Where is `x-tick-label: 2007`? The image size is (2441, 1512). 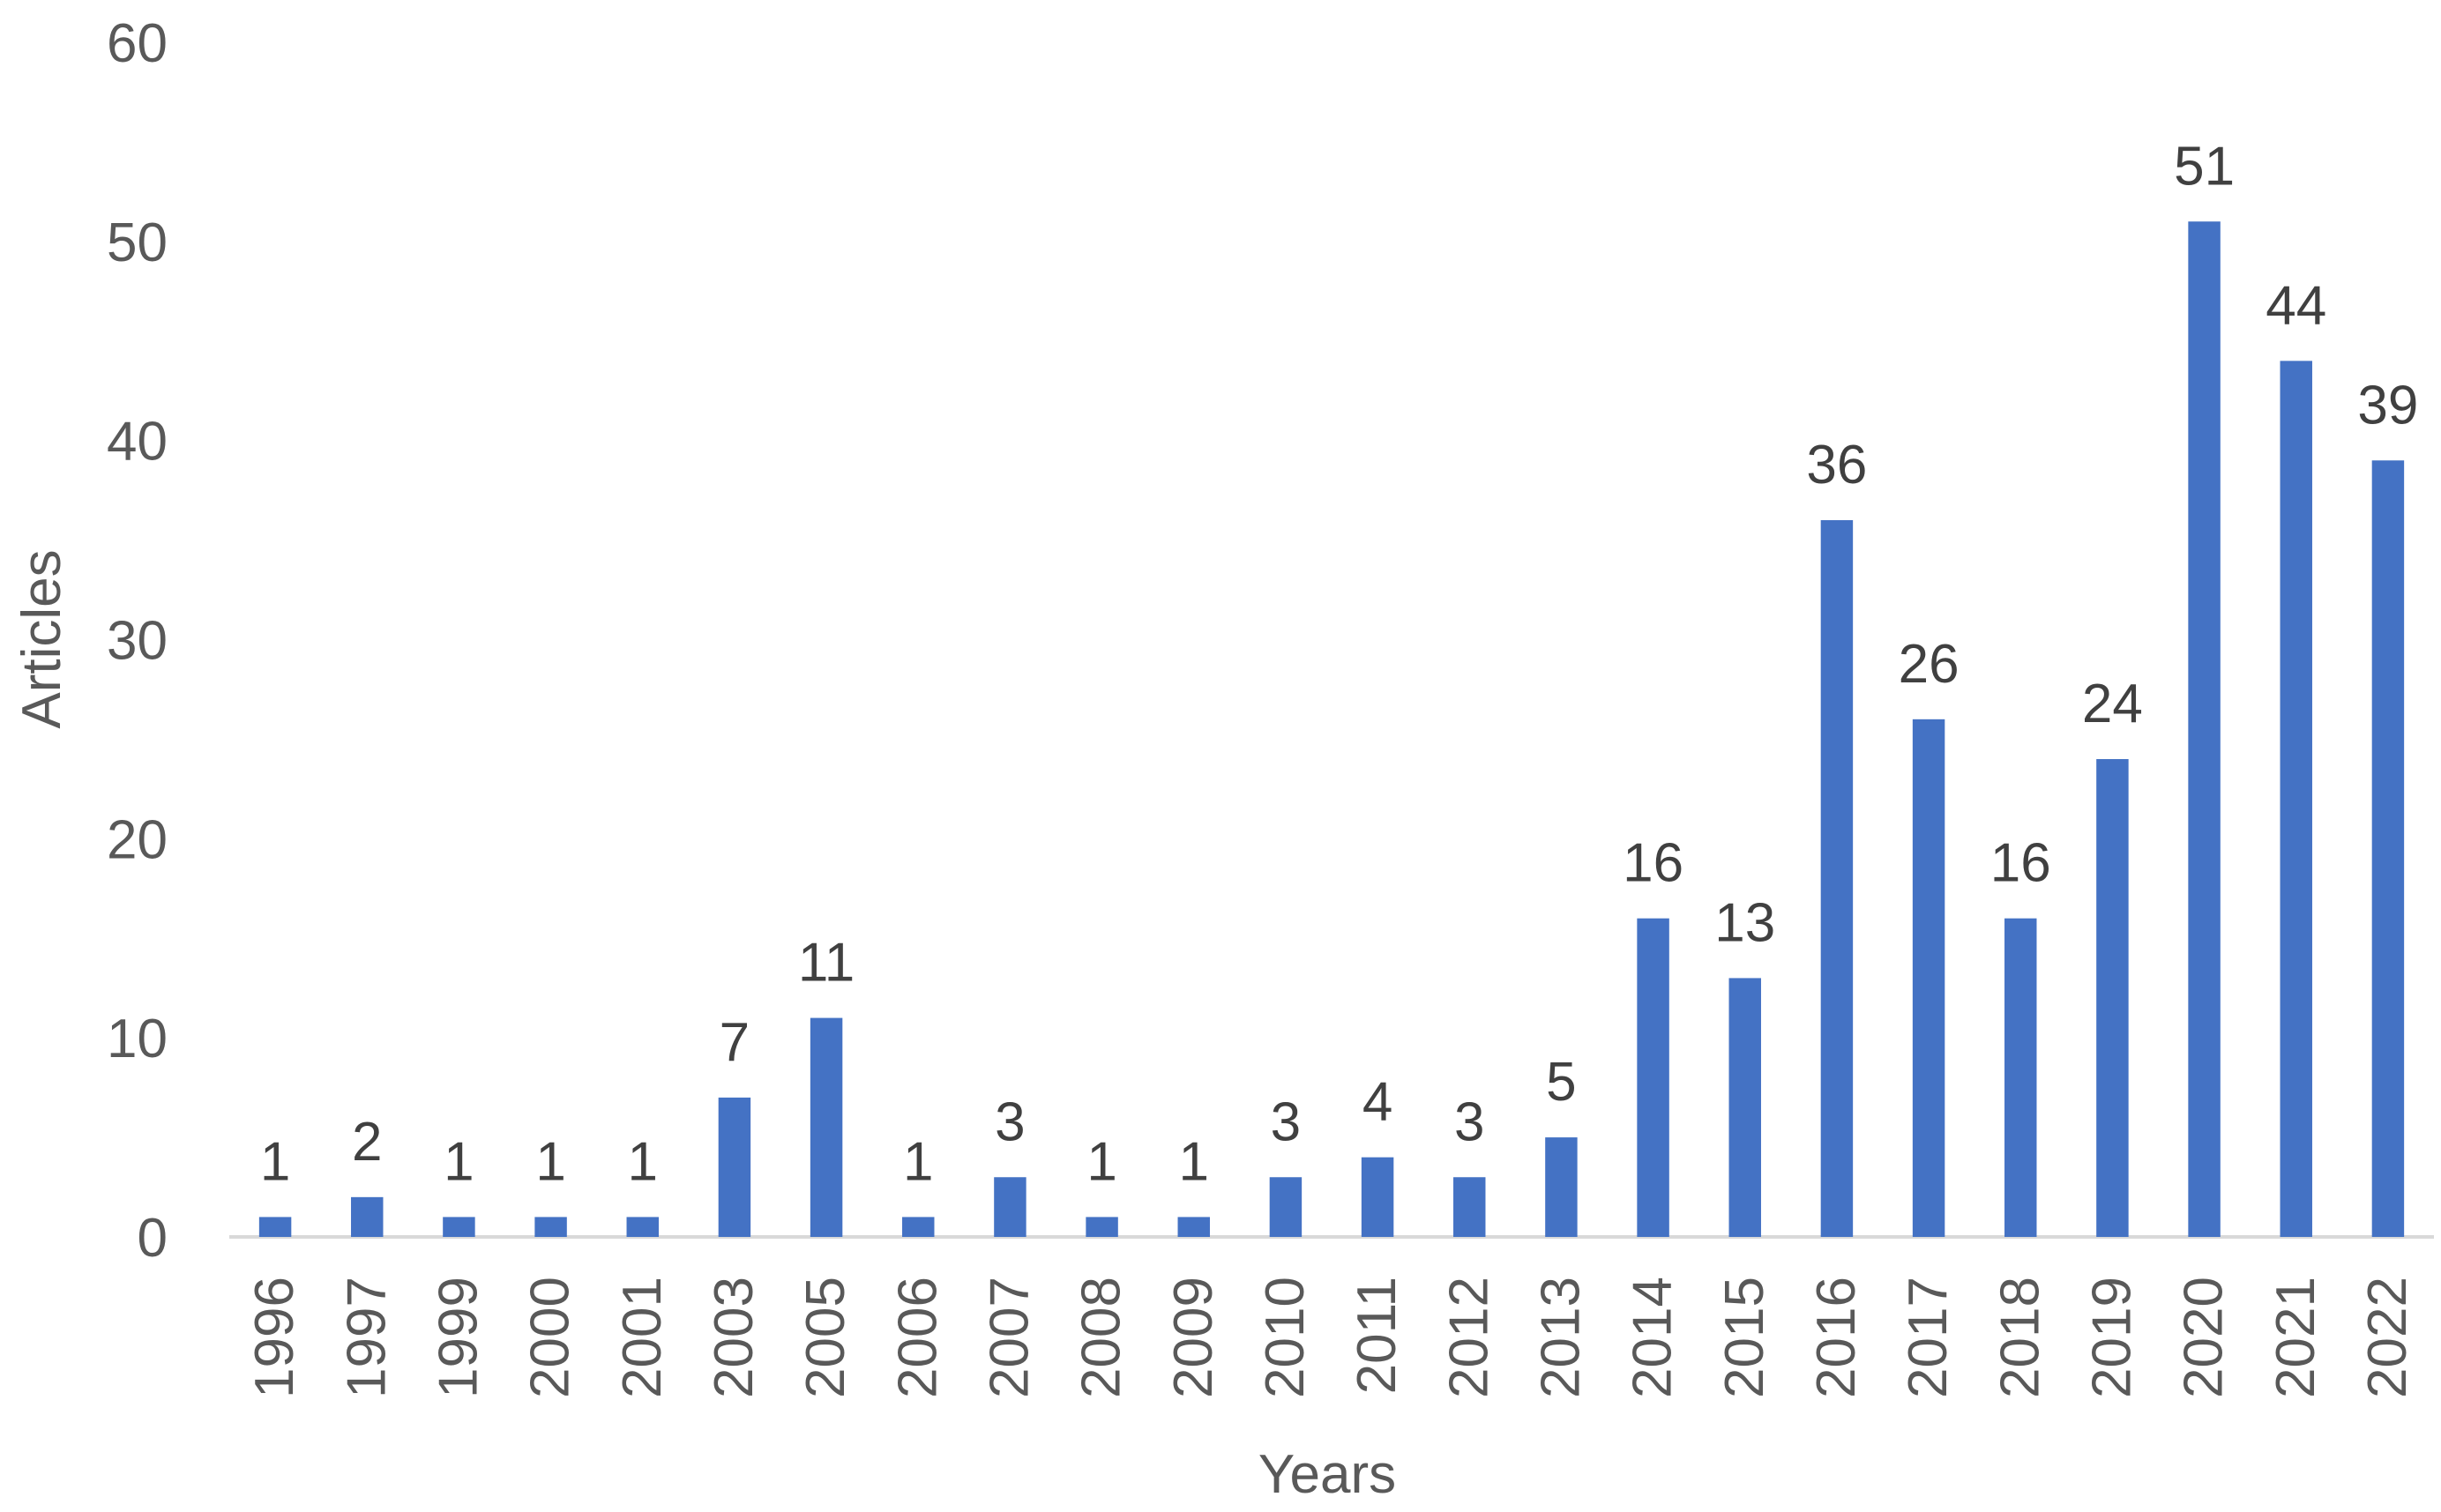
x-tick-label: 2007 is located at coordinates (1009, 1338).